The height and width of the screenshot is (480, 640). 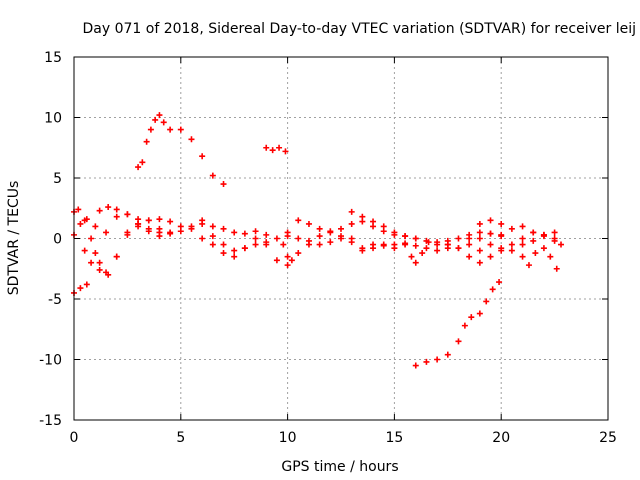 What do you see at coordinates (14, 238) in the screenshot?
I see `y-axis-label: SDTVAR / TECUs` at bounding box center [14, 238].